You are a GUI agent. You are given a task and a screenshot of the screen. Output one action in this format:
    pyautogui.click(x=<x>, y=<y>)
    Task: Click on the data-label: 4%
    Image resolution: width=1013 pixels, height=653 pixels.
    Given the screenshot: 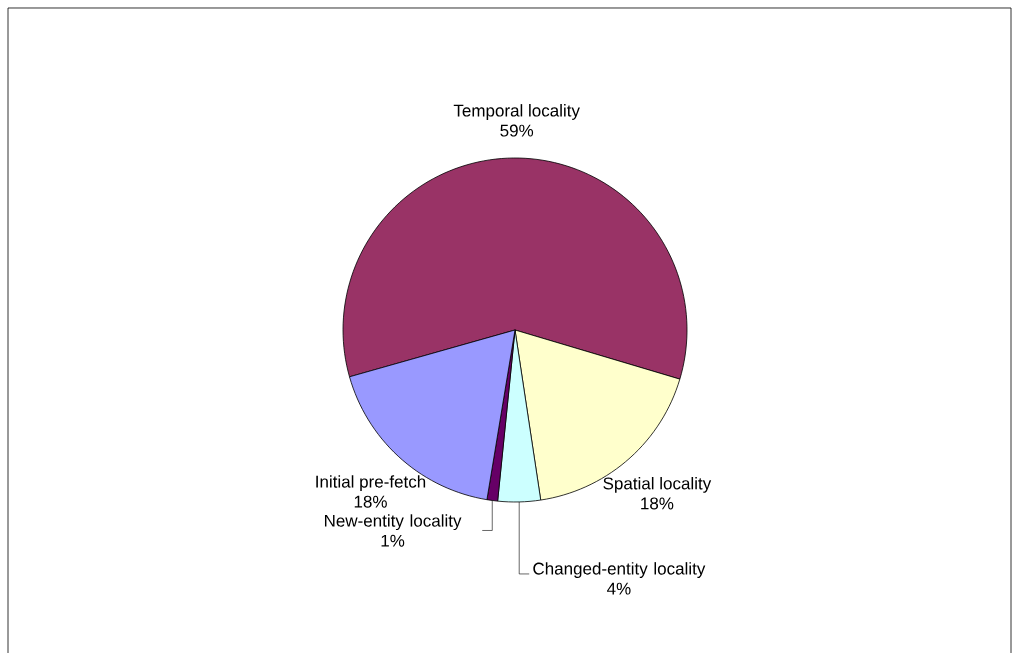 What is the action you would take?
    pyautogui.click(x=619, y=588)
    